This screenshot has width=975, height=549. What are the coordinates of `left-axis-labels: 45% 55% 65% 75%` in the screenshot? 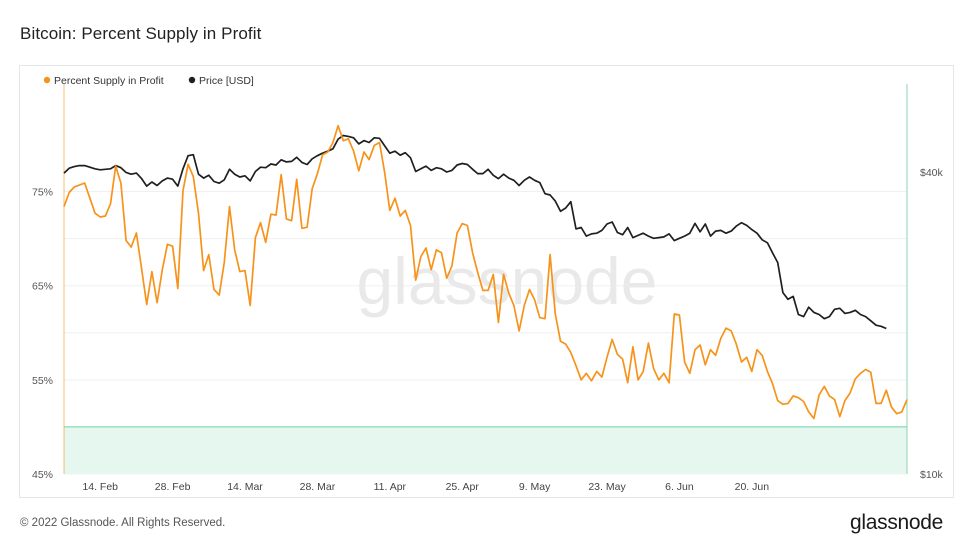 It's located at (42, 334).